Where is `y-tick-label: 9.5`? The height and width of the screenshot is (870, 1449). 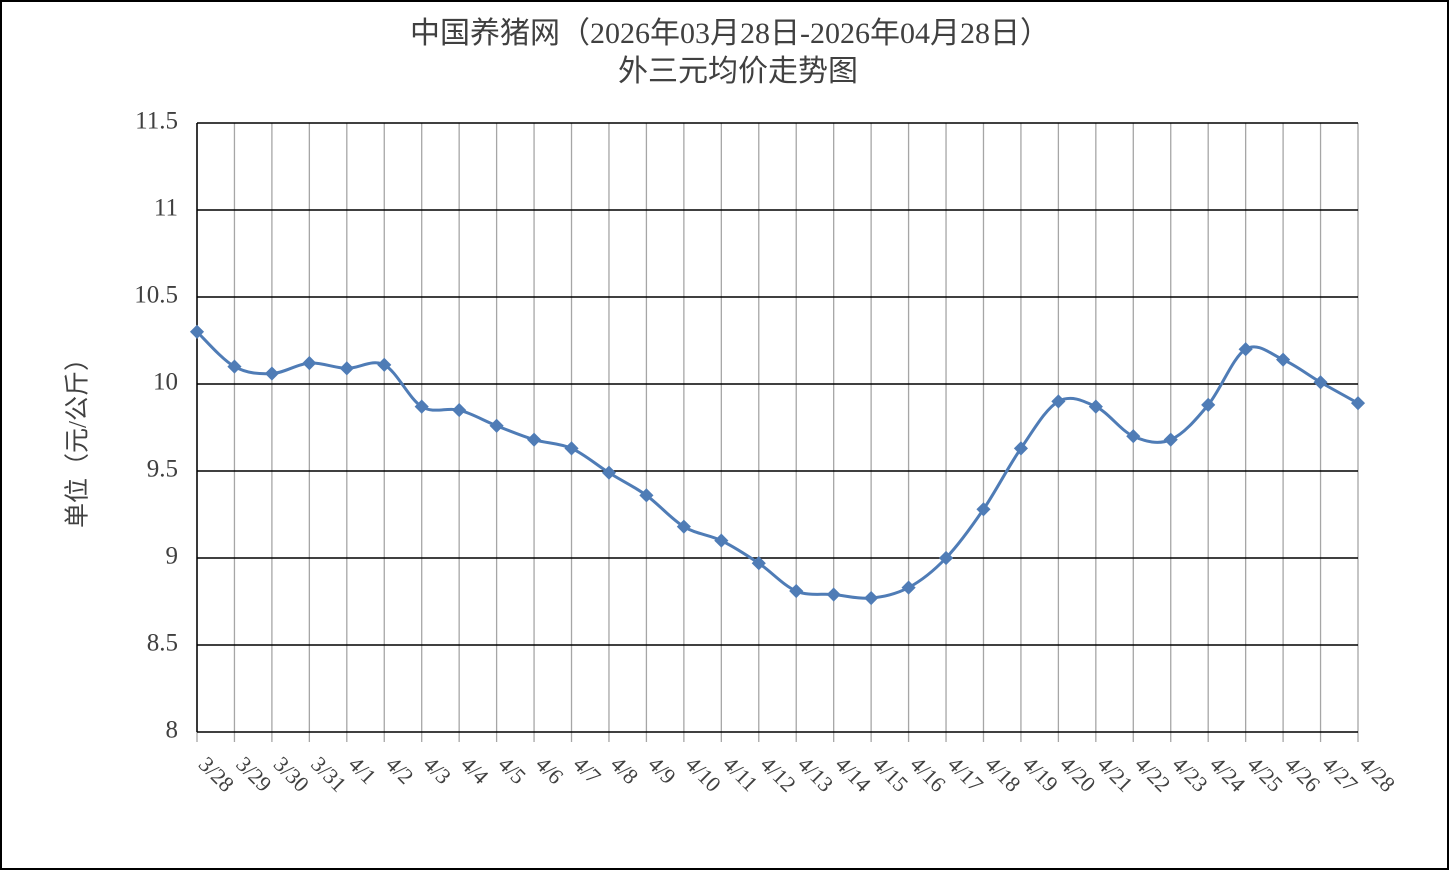 y-tick-label: 9.5 is located at coordinates (162, 469).